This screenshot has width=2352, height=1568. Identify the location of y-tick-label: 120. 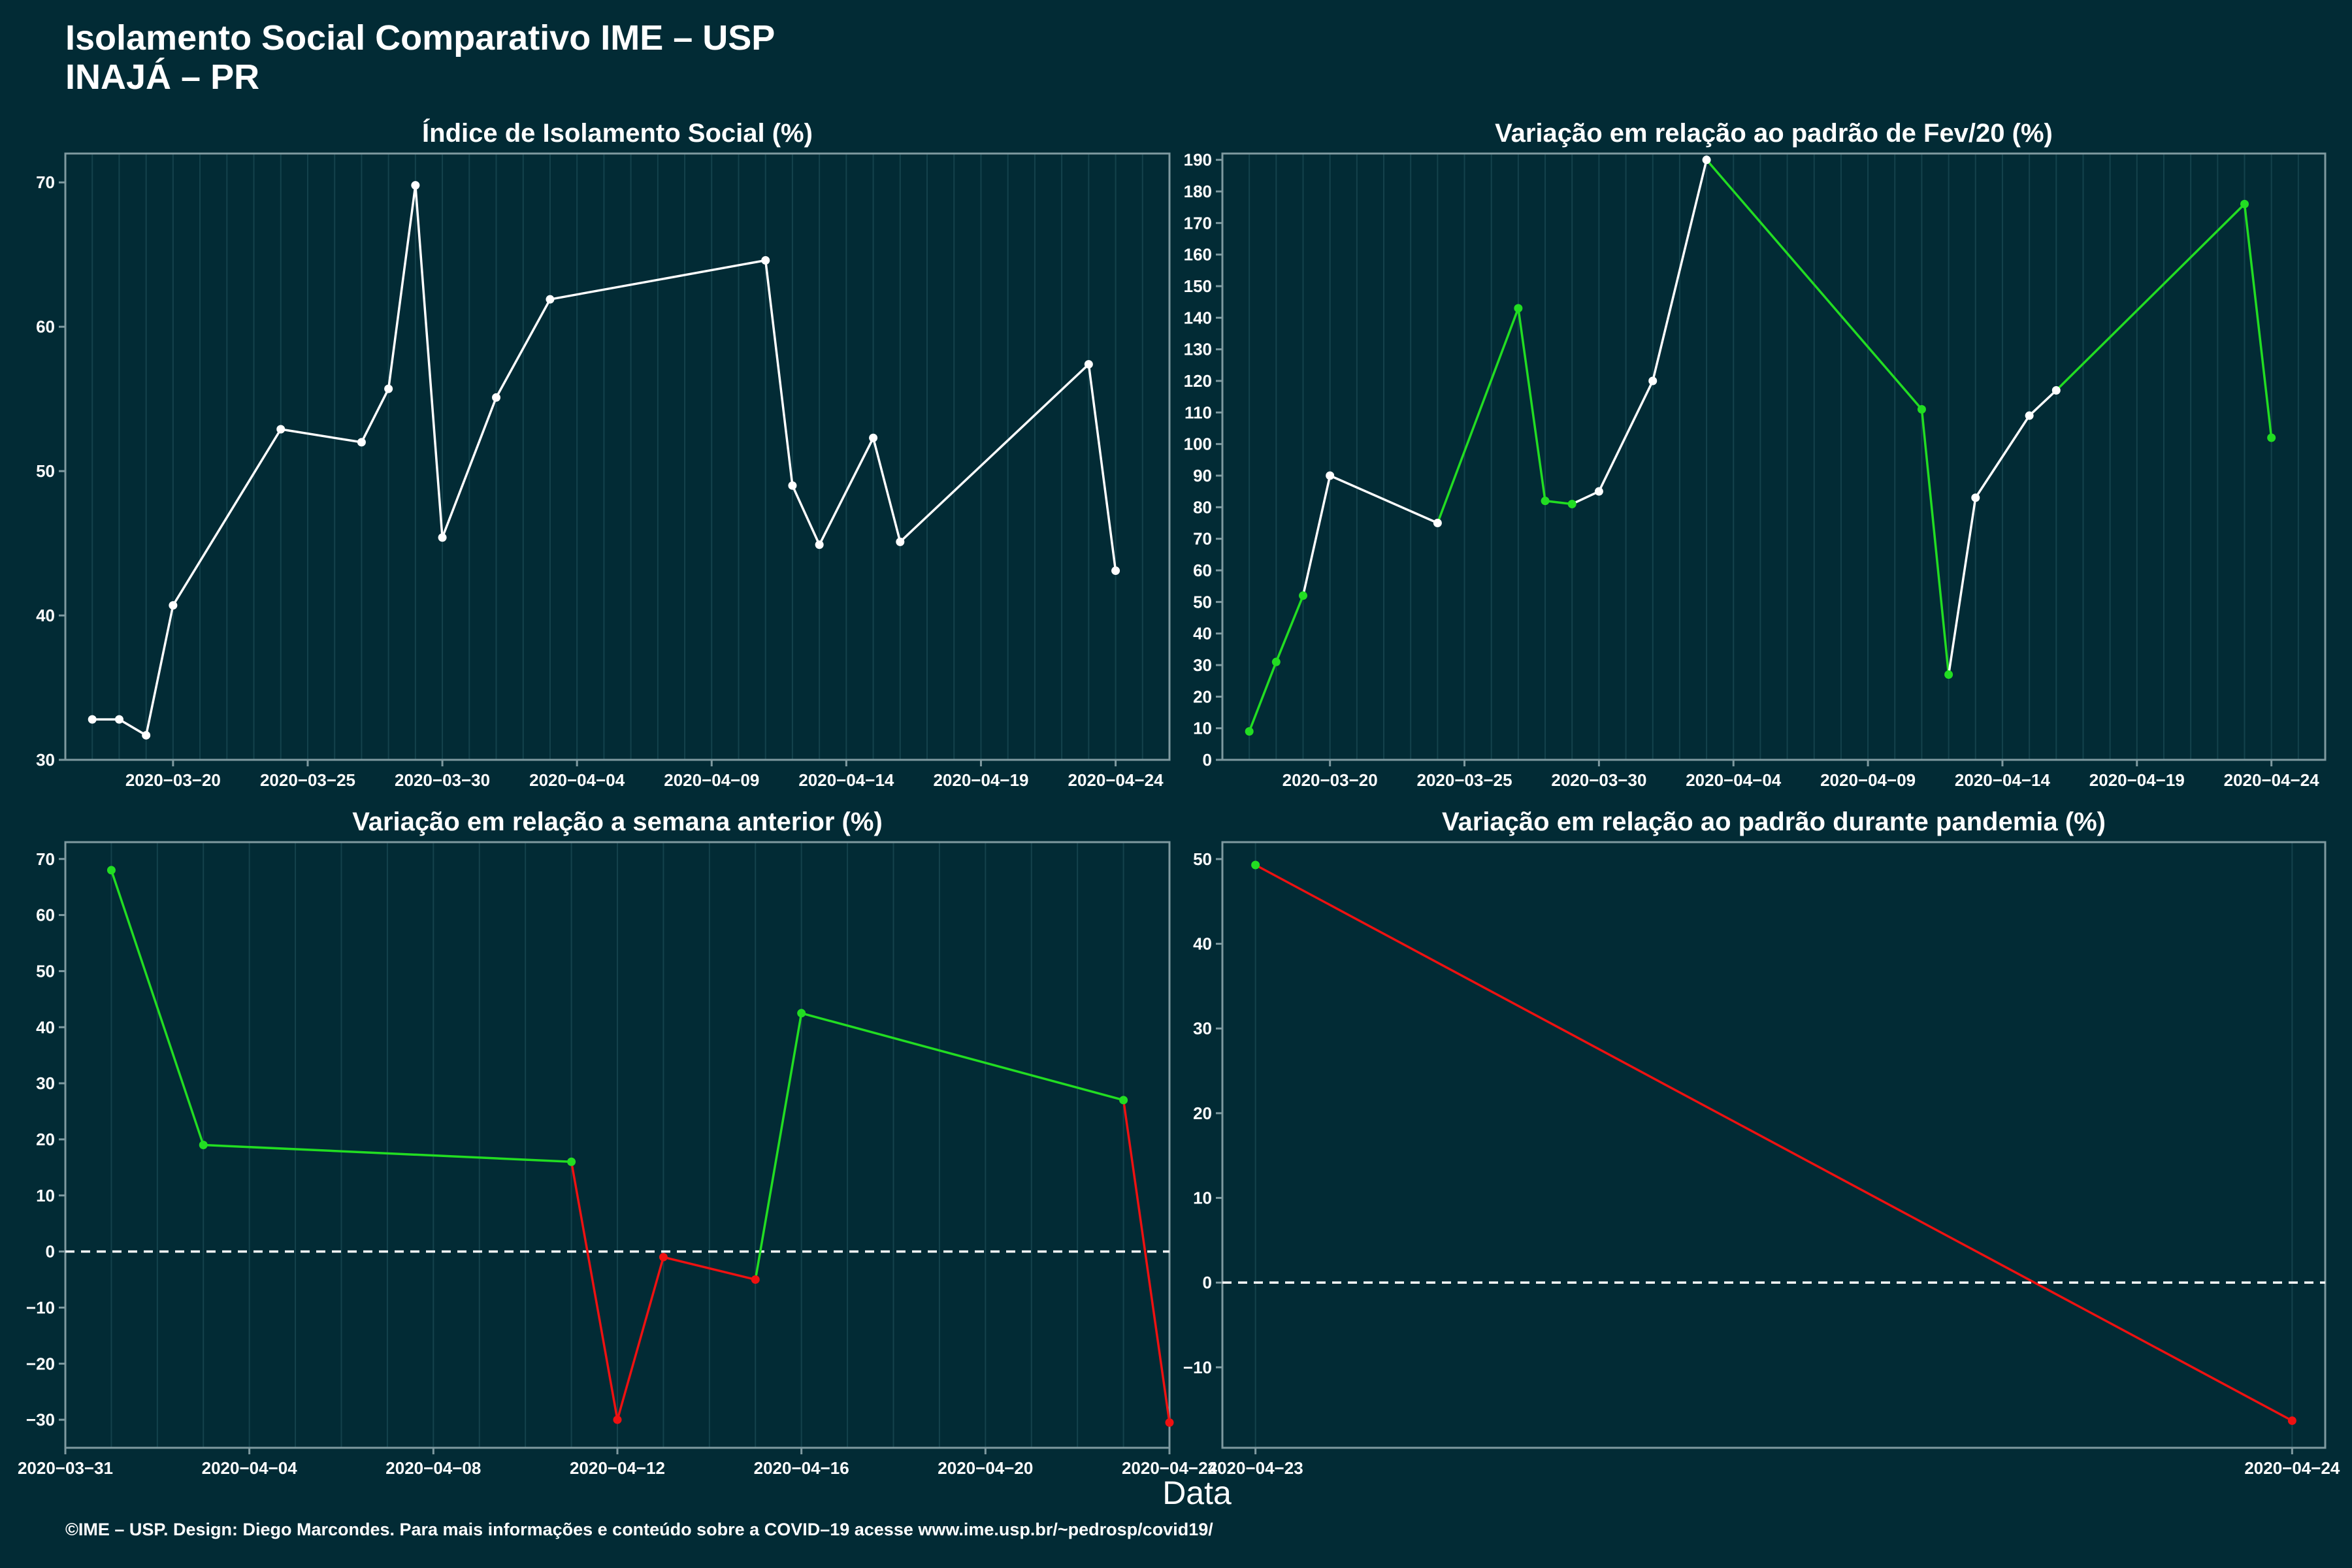
(1198, 381).